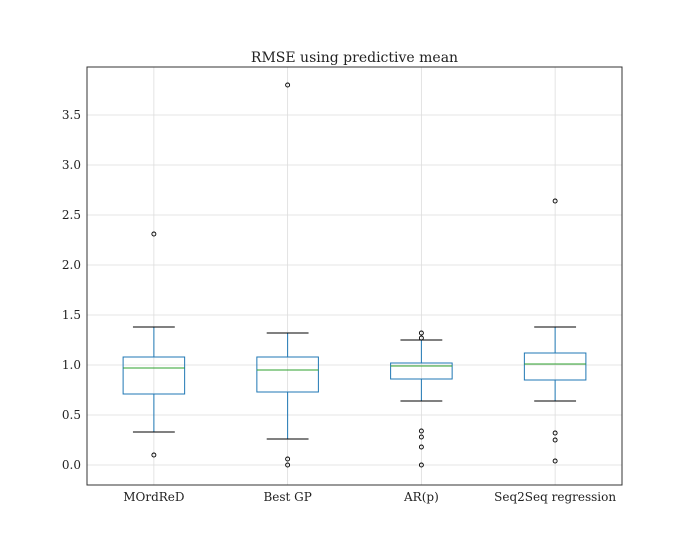 Image resolution: width=692 pixels, height=554 pixels. What do you see at coordinates (287, 497) in the screenshot?
I see `x-tick-label: Best GP` at bounding box center [287, 497].